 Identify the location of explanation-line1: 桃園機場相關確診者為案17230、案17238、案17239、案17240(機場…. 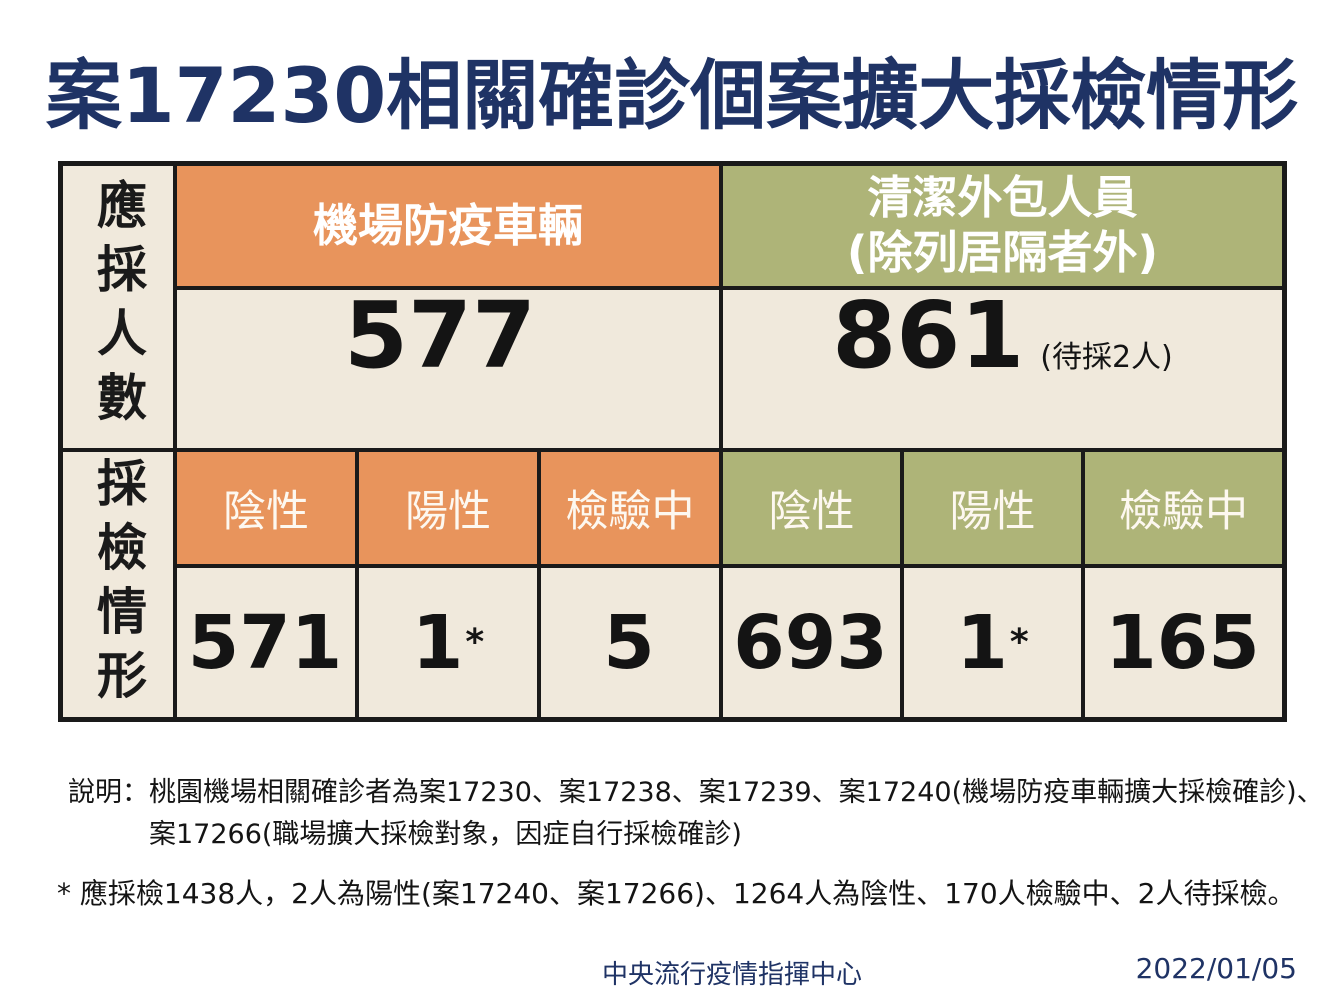
(736, 792).